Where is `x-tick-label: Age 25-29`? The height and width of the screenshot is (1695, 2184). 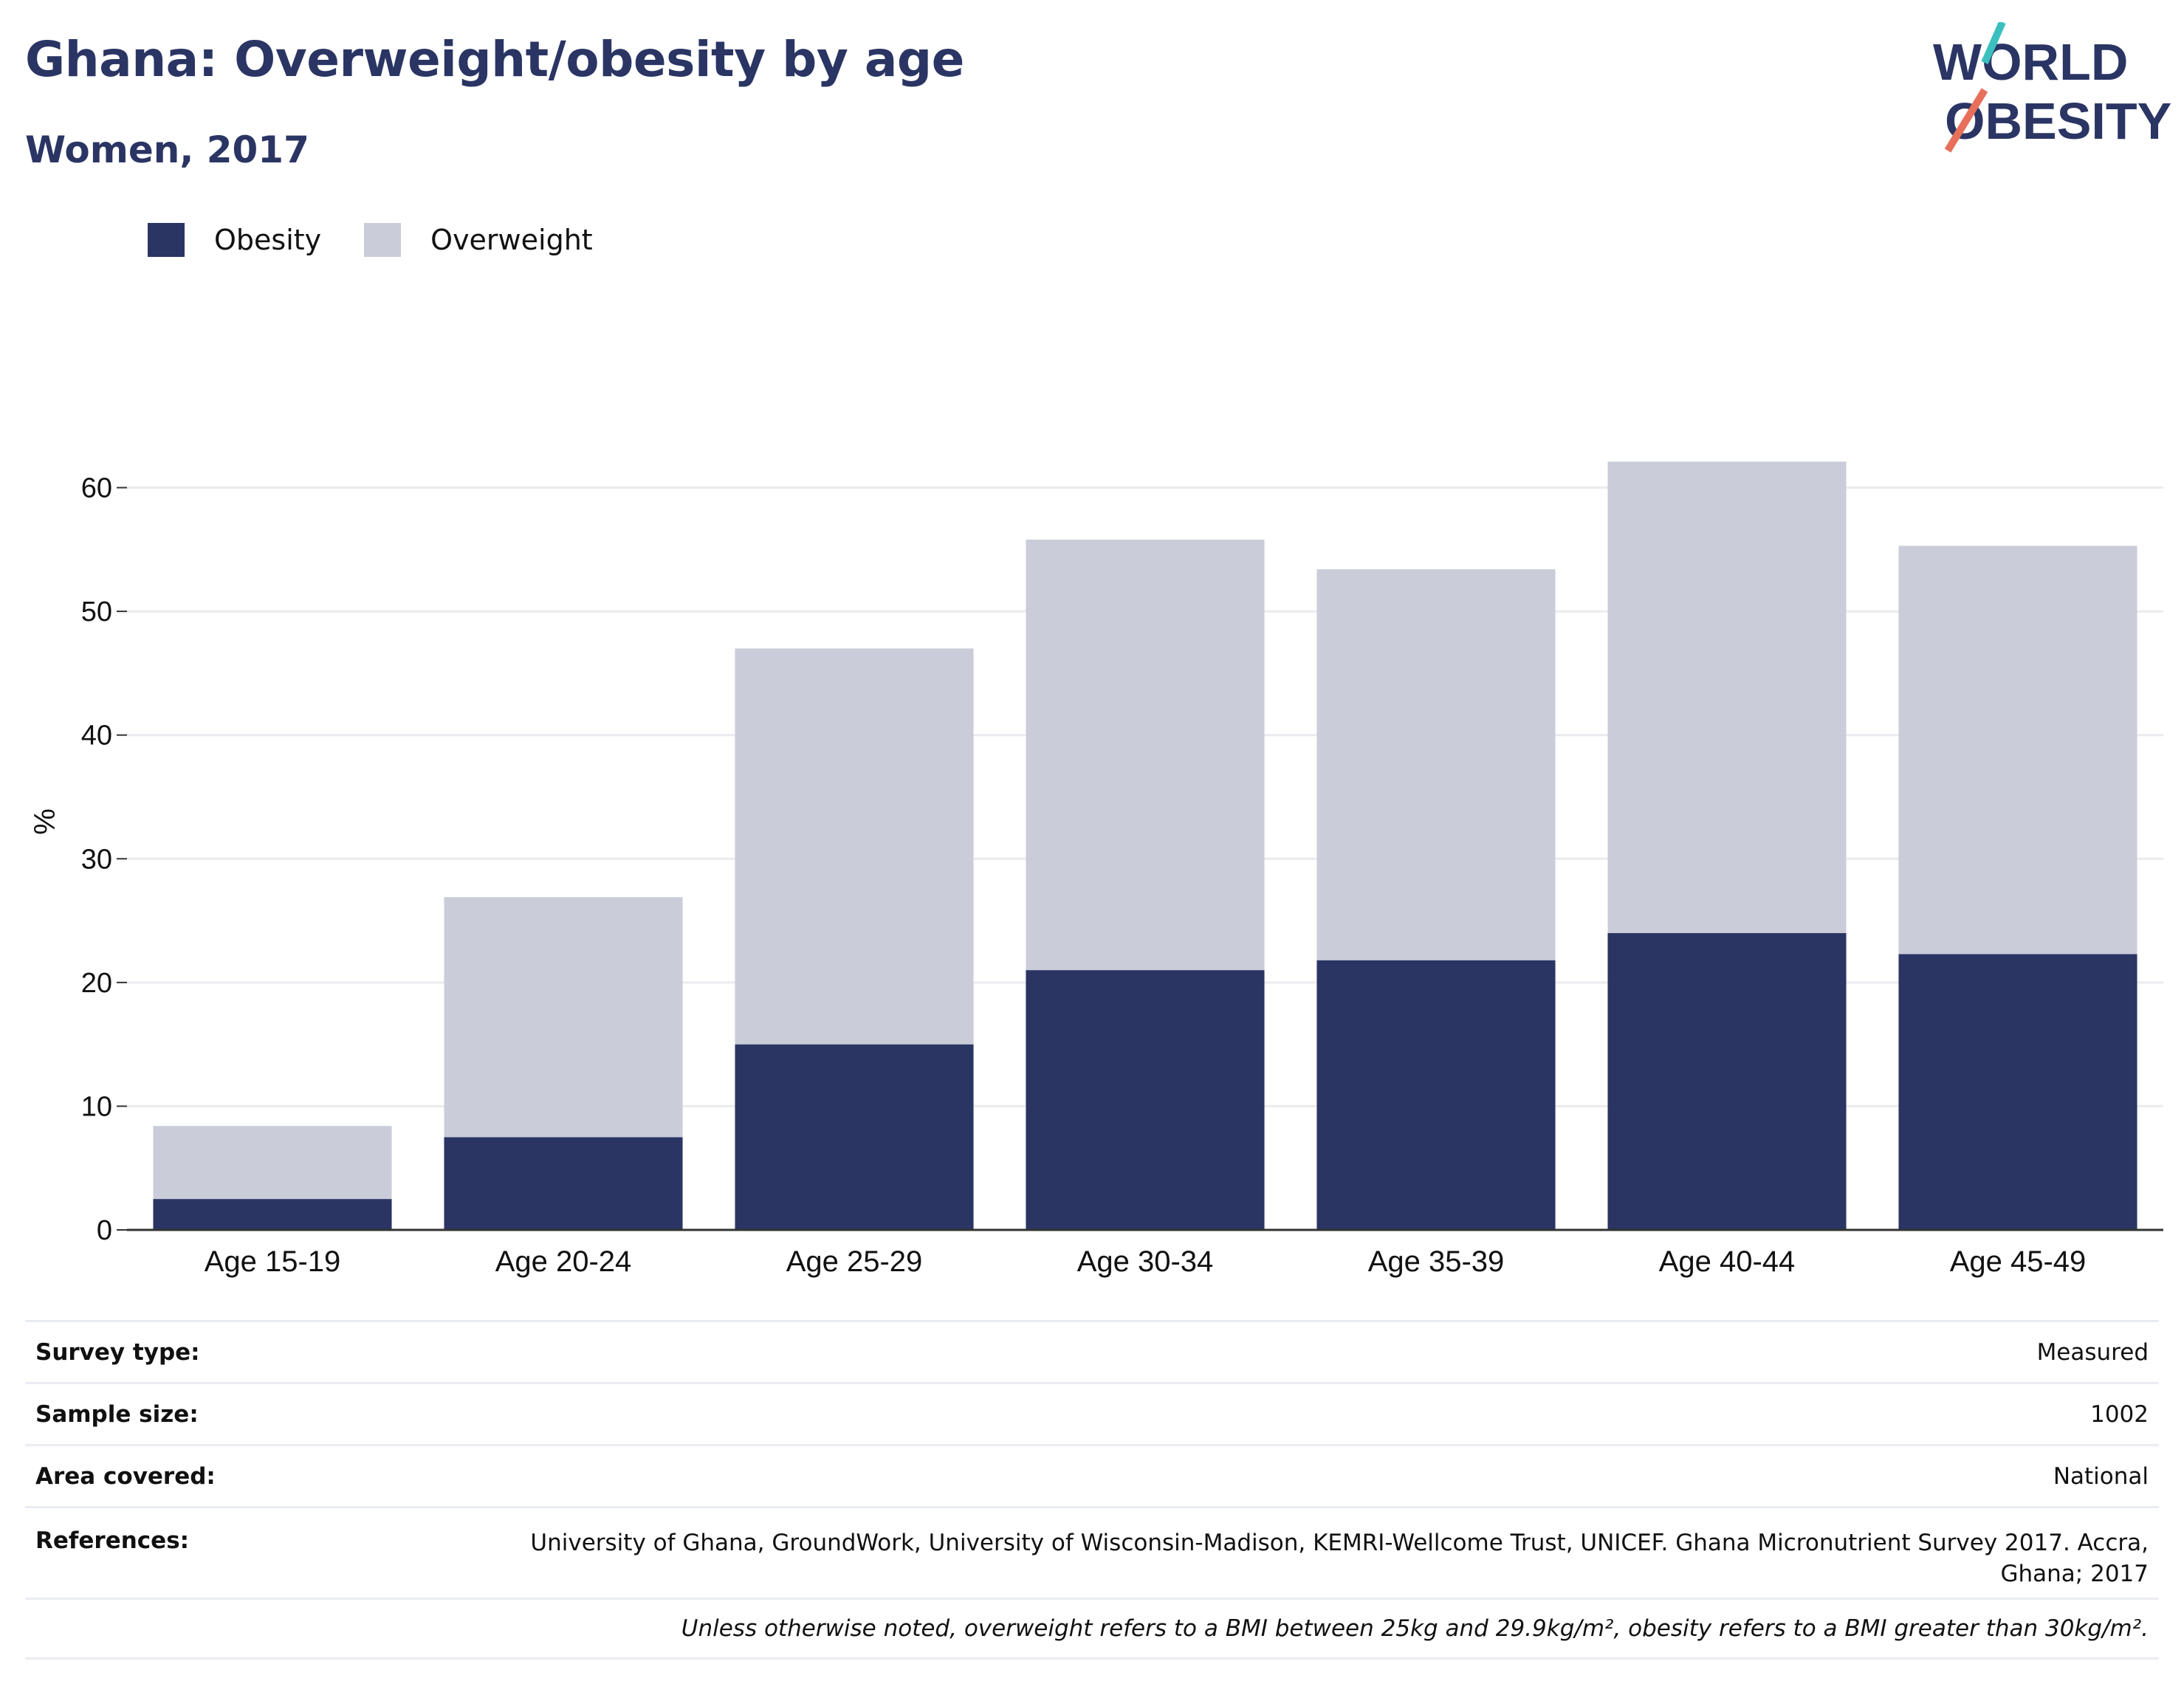 x-tick-label: Age 25-29 is located at coordinates (854, 1261).